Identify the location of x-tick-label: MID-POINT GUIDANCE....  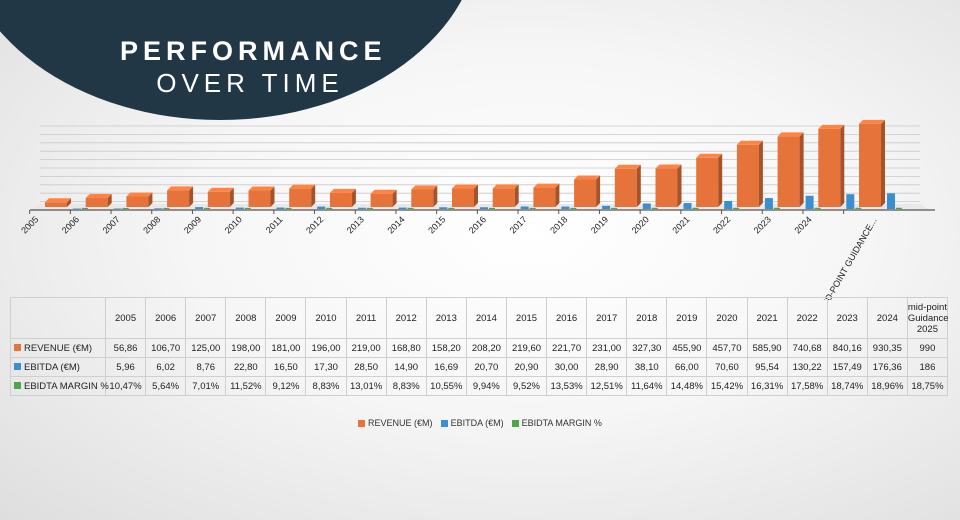
(848, 258).